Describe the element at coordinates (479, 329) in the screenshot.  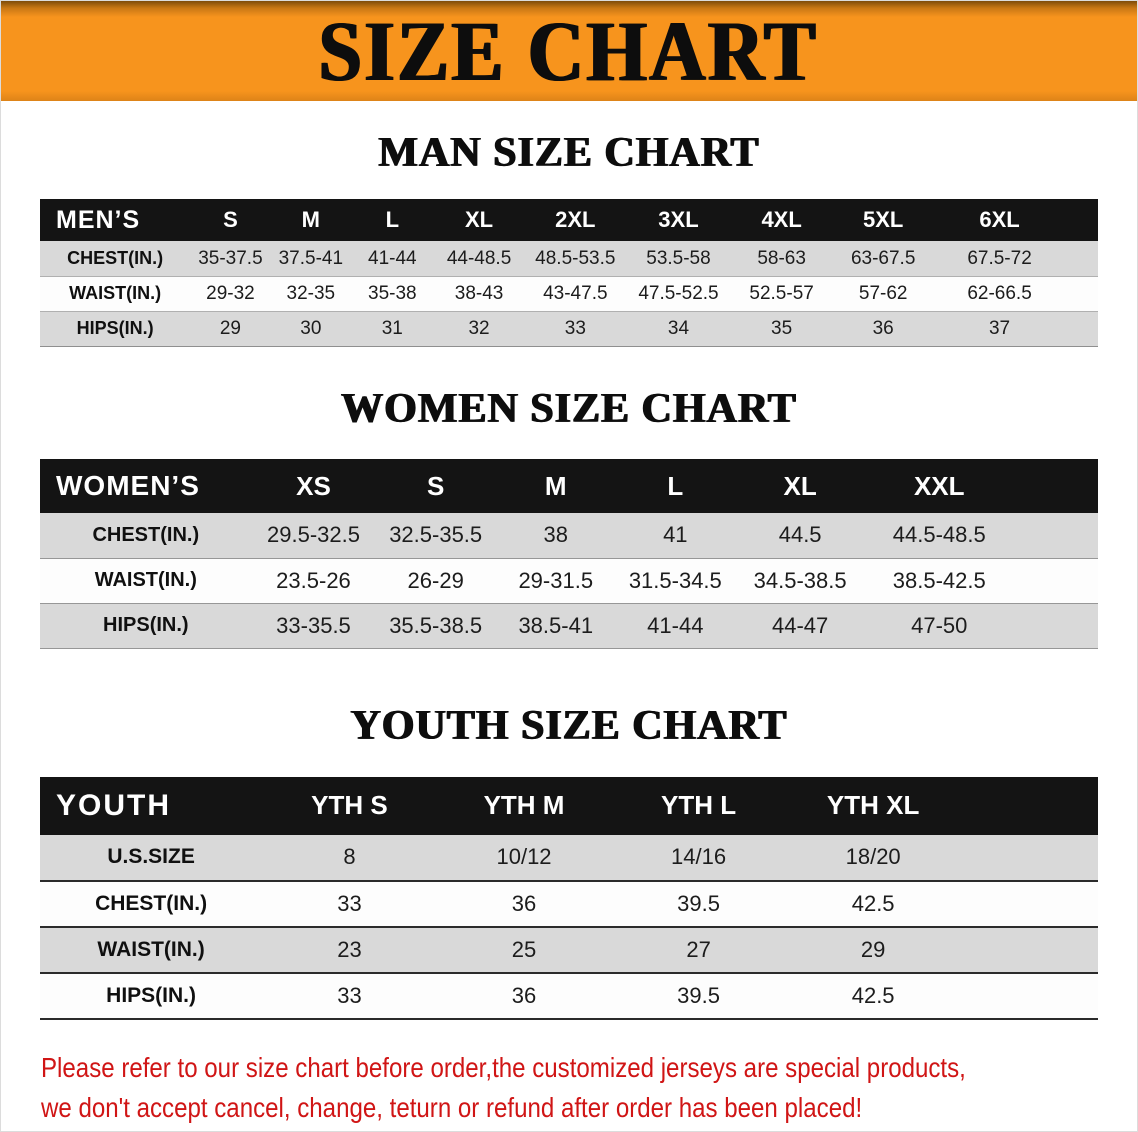
I see `size-value: 32` at that location.